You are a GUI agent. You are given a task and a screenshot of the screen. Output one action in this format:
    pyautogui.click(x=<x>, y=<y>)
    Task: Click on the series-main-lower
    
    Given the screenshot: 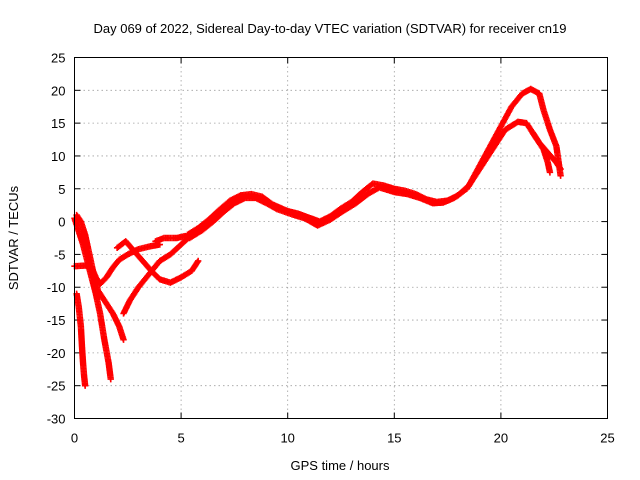 What is the action you would take?
    pyautogui.click(x=370, y=180)
    